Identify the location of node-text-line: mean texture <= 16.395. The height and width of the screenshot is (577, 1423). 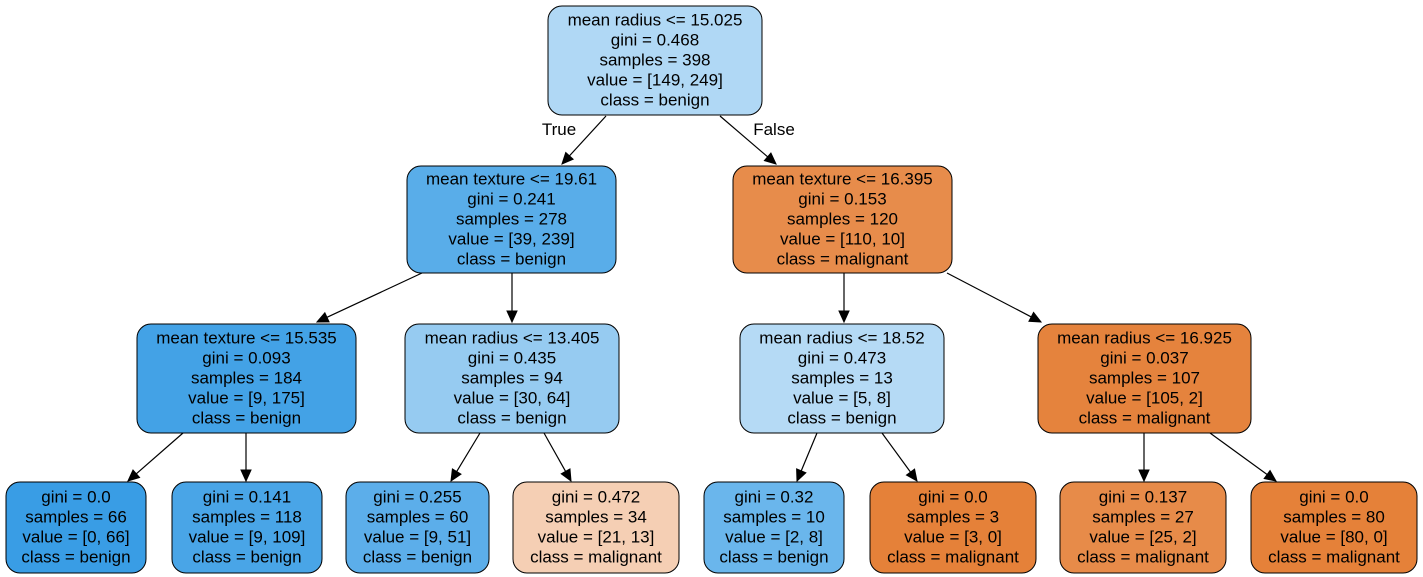
(842, 179).